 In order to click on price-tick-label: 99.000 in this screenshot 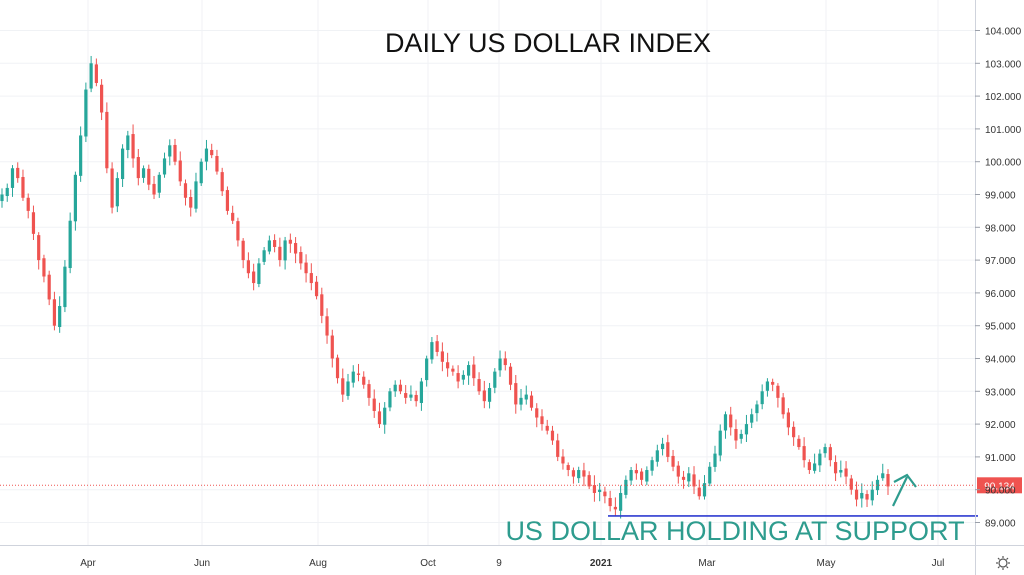, I will do `click(1000, 196)`.